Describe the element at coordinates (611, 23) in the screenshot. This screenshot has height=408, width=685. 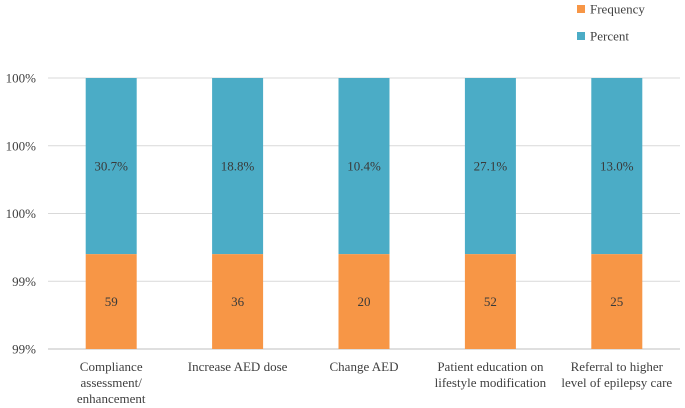
I see `legend: Frequency Percent` at that location.